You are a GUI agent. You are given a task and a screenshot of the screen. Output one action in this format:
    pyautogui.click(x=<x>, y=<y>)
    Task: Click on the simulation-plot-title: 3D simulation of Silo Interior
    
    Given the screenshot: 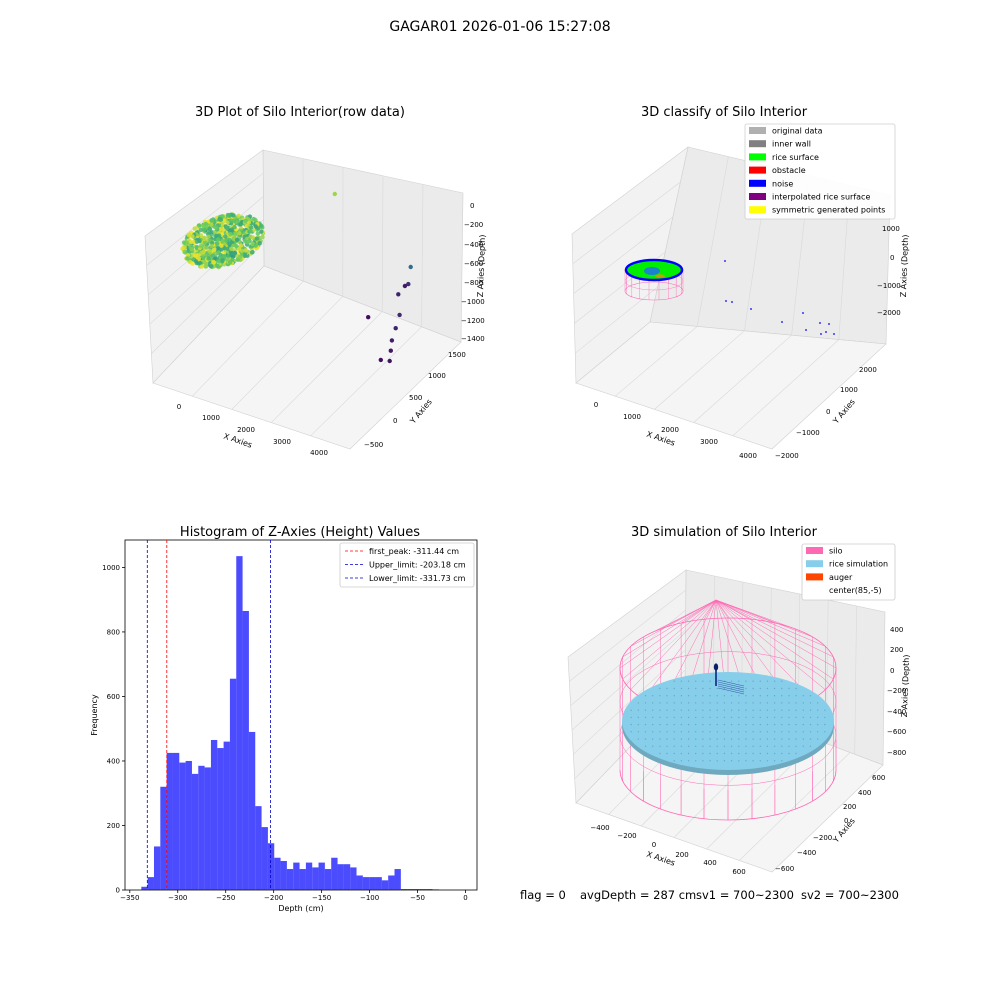 What is the action you would take?
    pyautogui.click(x=724, y=532)
    